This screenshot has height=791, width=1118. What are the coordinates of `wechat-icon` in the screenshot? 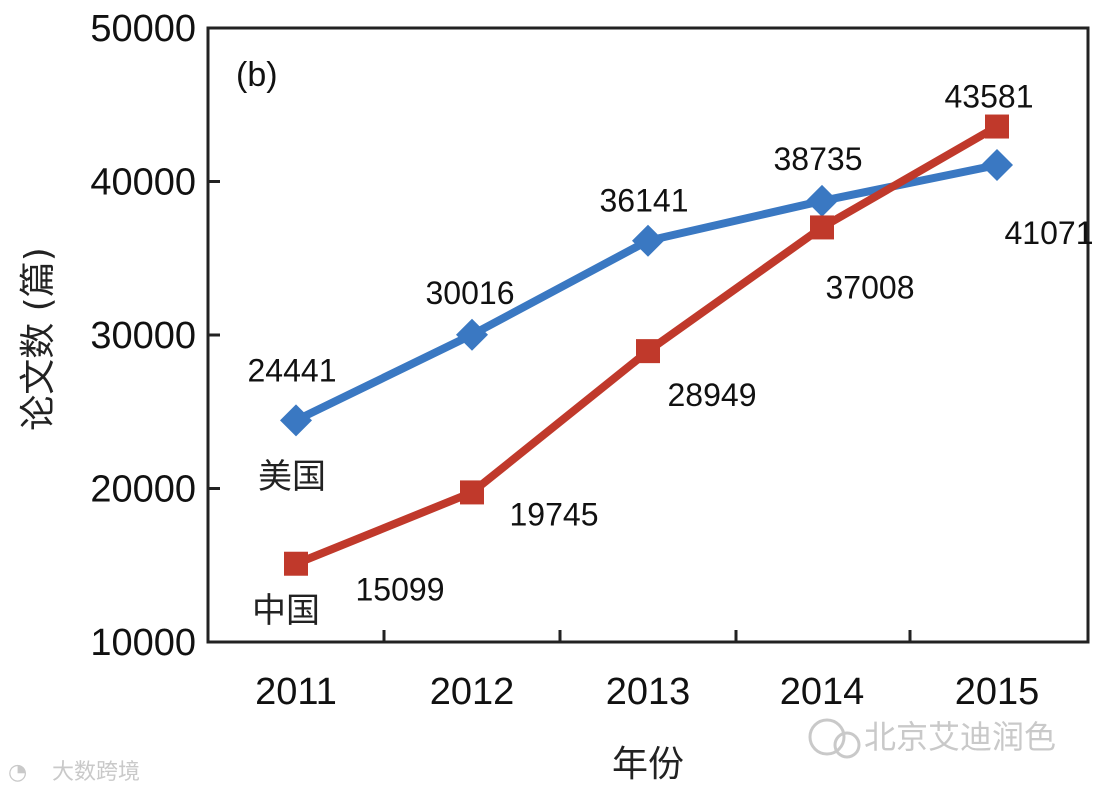 It's located at (827, 737).